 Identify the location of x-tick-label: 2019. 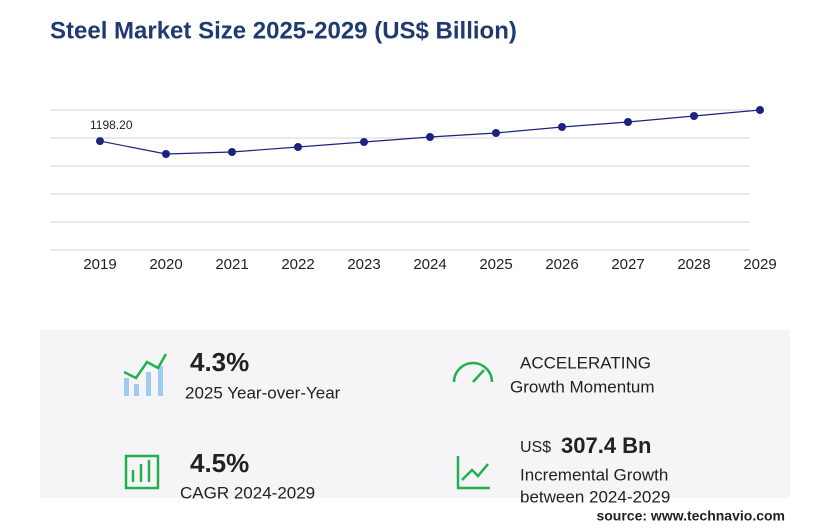
(99, 264).